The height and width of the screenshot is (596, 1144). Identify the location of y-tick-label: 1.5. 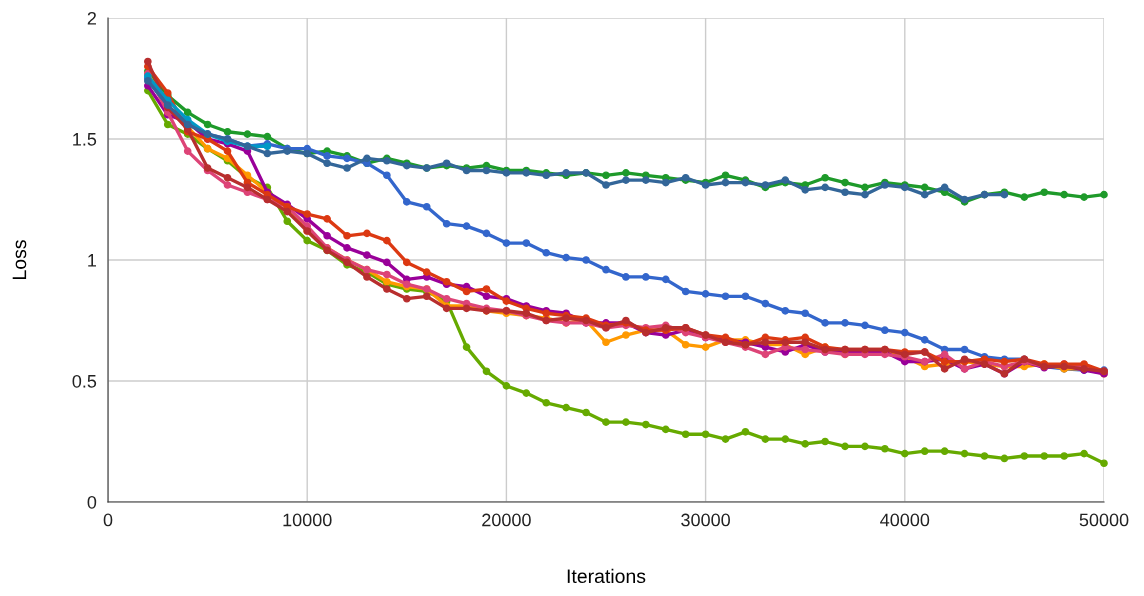
(85, 139).